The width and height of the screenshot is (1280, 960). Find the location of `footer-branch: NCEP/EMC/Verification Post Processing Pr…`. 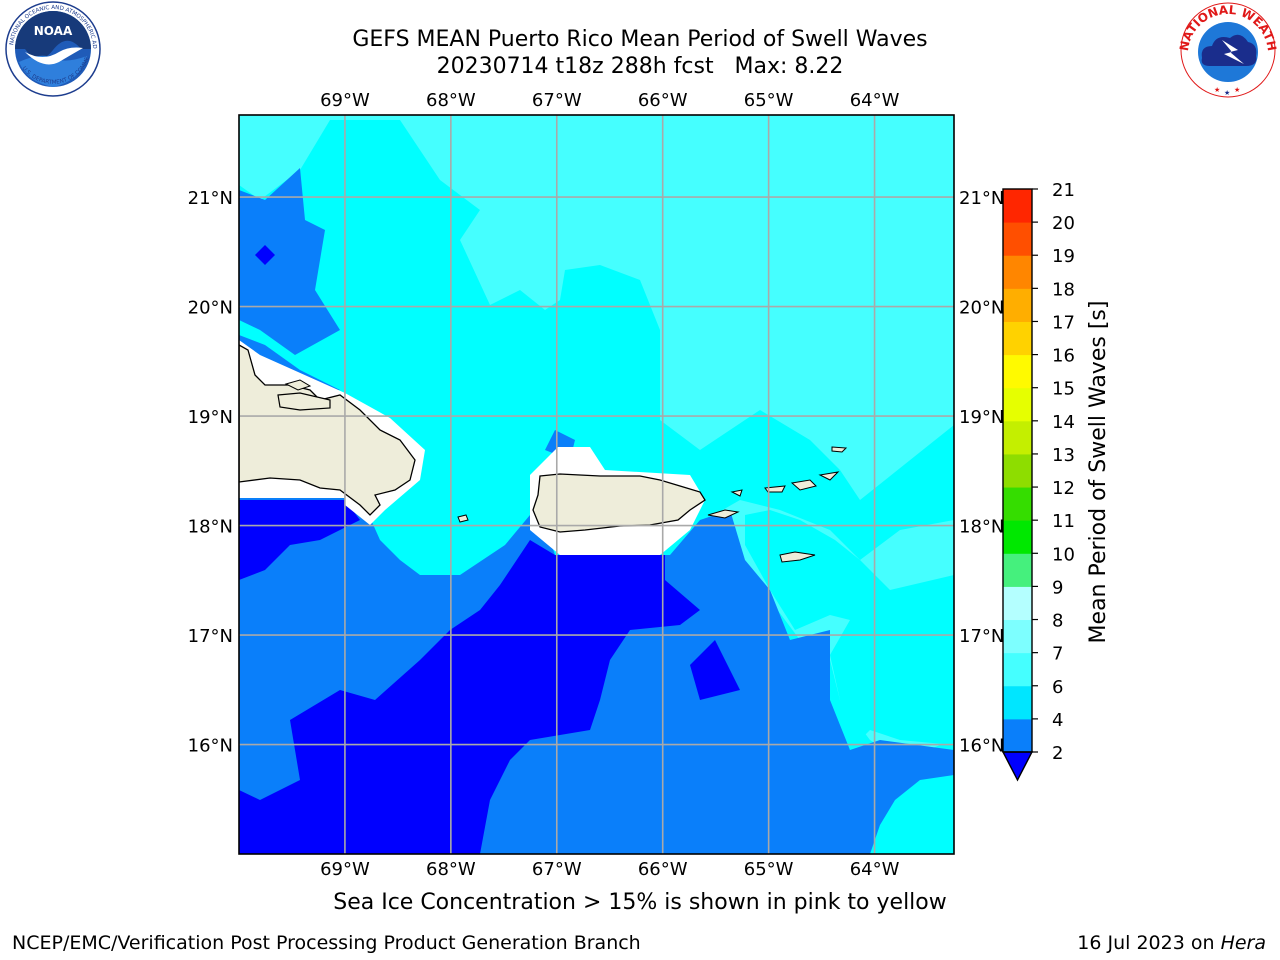

footer-branch: NCEP/EMC/Verification Post Processing Pr… is located at coordinates (326, 943).